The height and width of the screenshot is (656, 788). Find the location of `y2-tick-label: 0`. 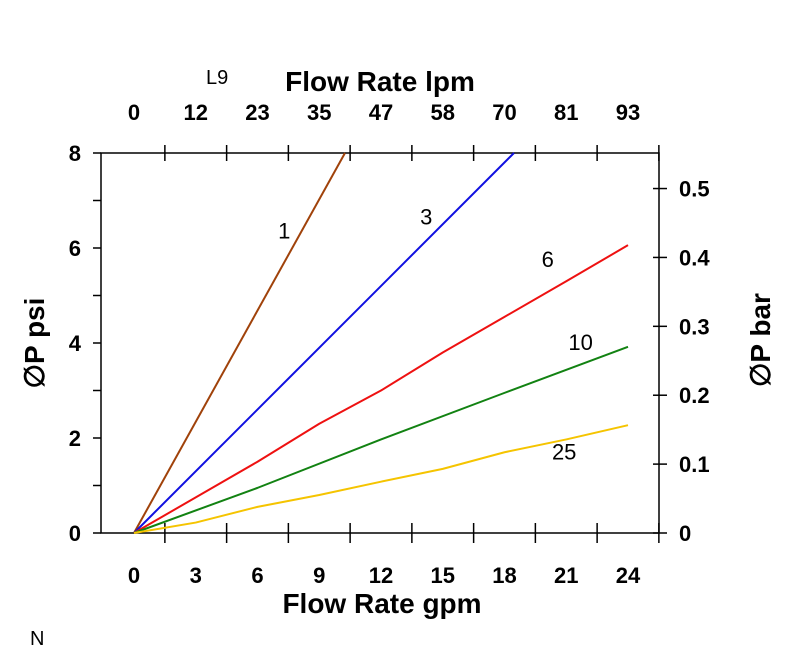

y2-tick-label: 0 is located at coordinates (685, 533).